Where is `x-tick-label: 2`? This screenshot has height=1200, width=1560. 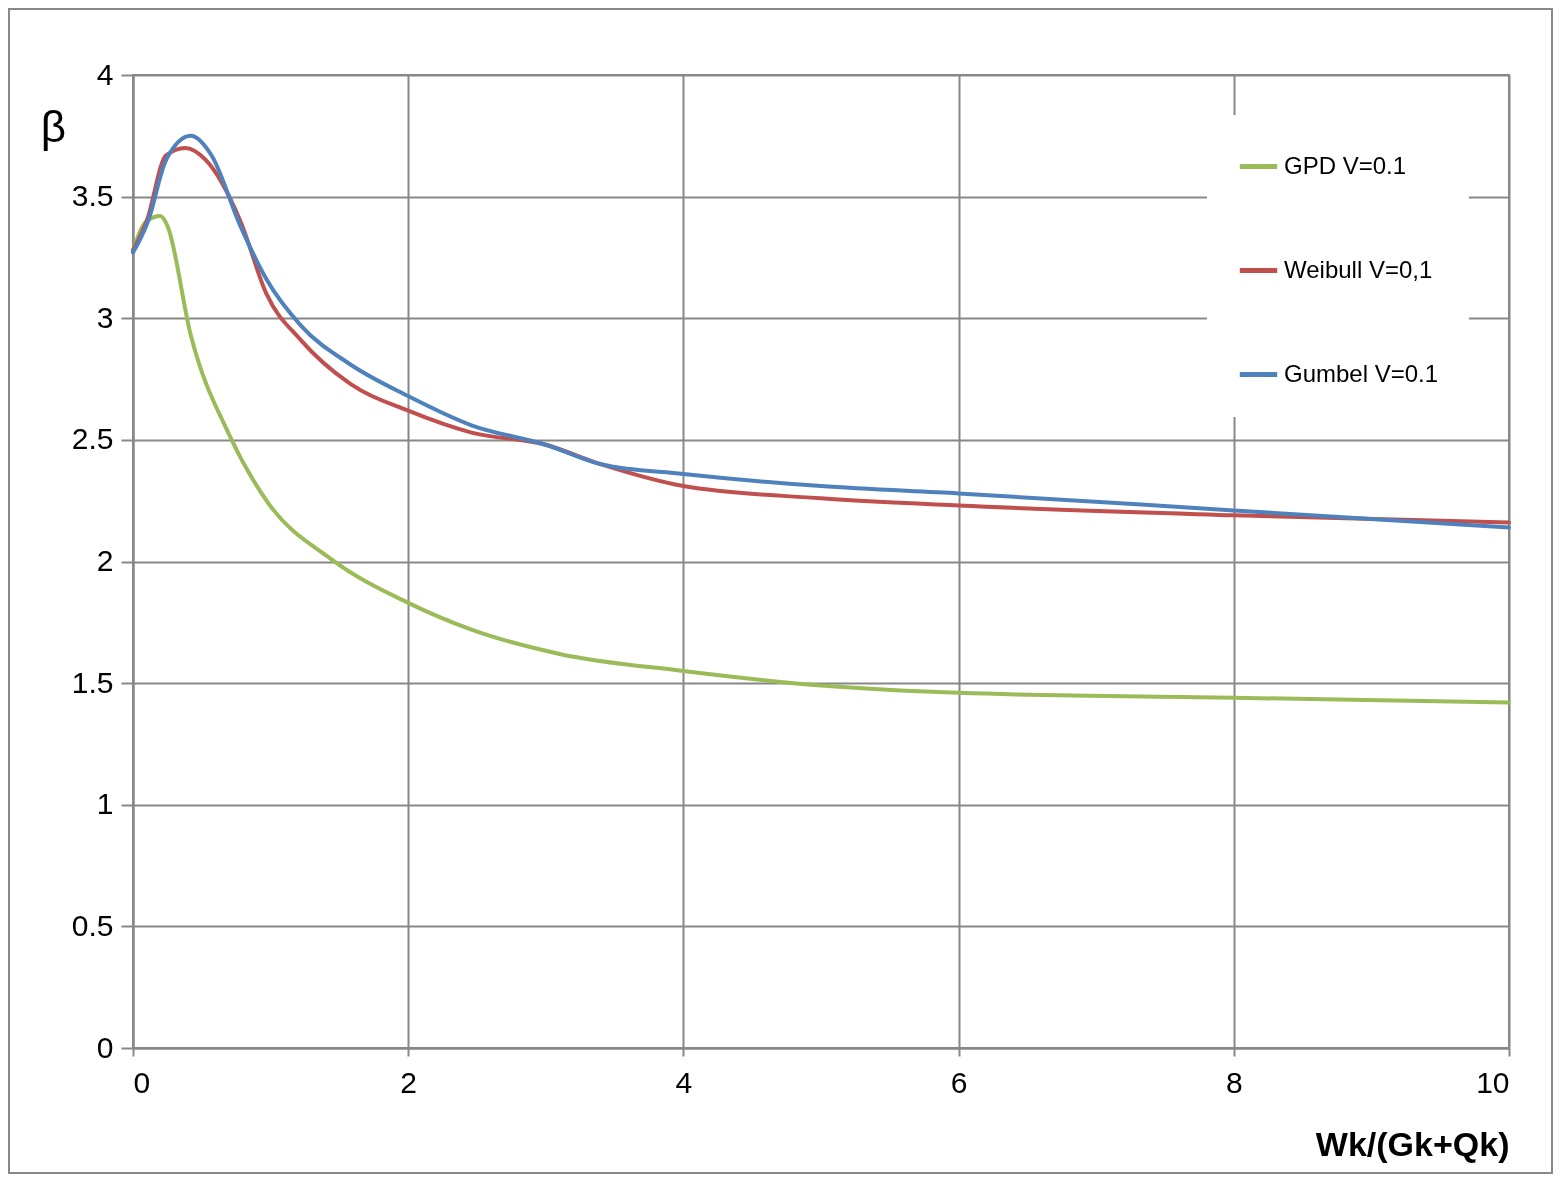
x-tick-label: 2 is located at coordinates (409, 1082).